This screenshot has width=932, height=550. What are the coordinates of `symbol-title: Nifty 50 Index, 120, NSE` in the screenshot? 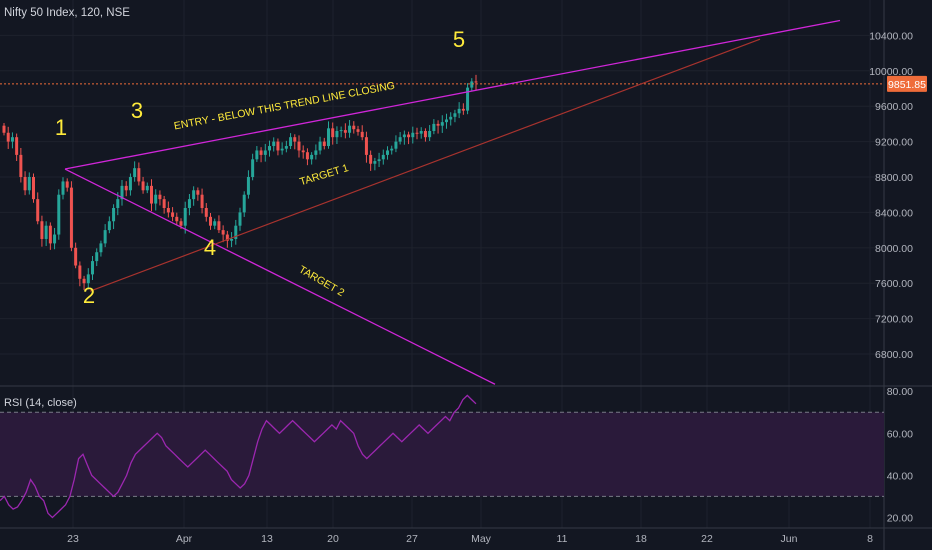 It's located at (67, 13).